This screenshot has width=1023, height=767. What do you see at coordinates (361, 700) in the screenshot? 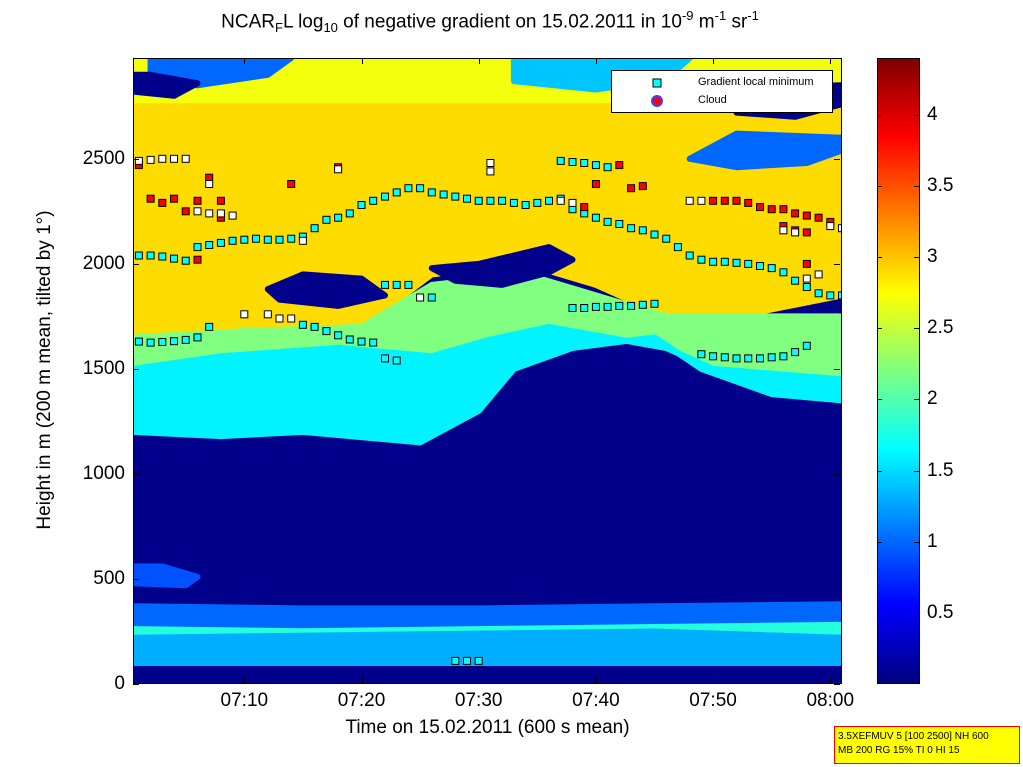
I see `x-tick-label: 07:20` at bounding box center [361, 700].